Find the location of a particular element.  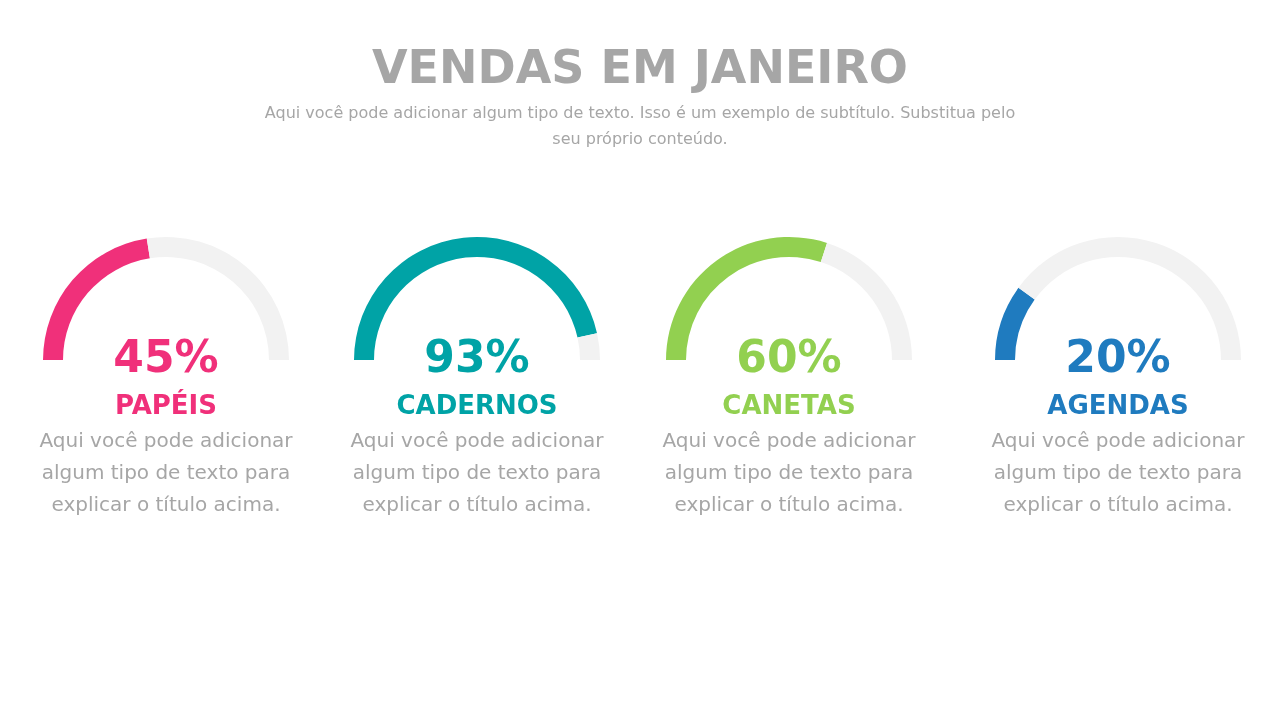

text: CADERNOS is located at coordinates (477, 405).